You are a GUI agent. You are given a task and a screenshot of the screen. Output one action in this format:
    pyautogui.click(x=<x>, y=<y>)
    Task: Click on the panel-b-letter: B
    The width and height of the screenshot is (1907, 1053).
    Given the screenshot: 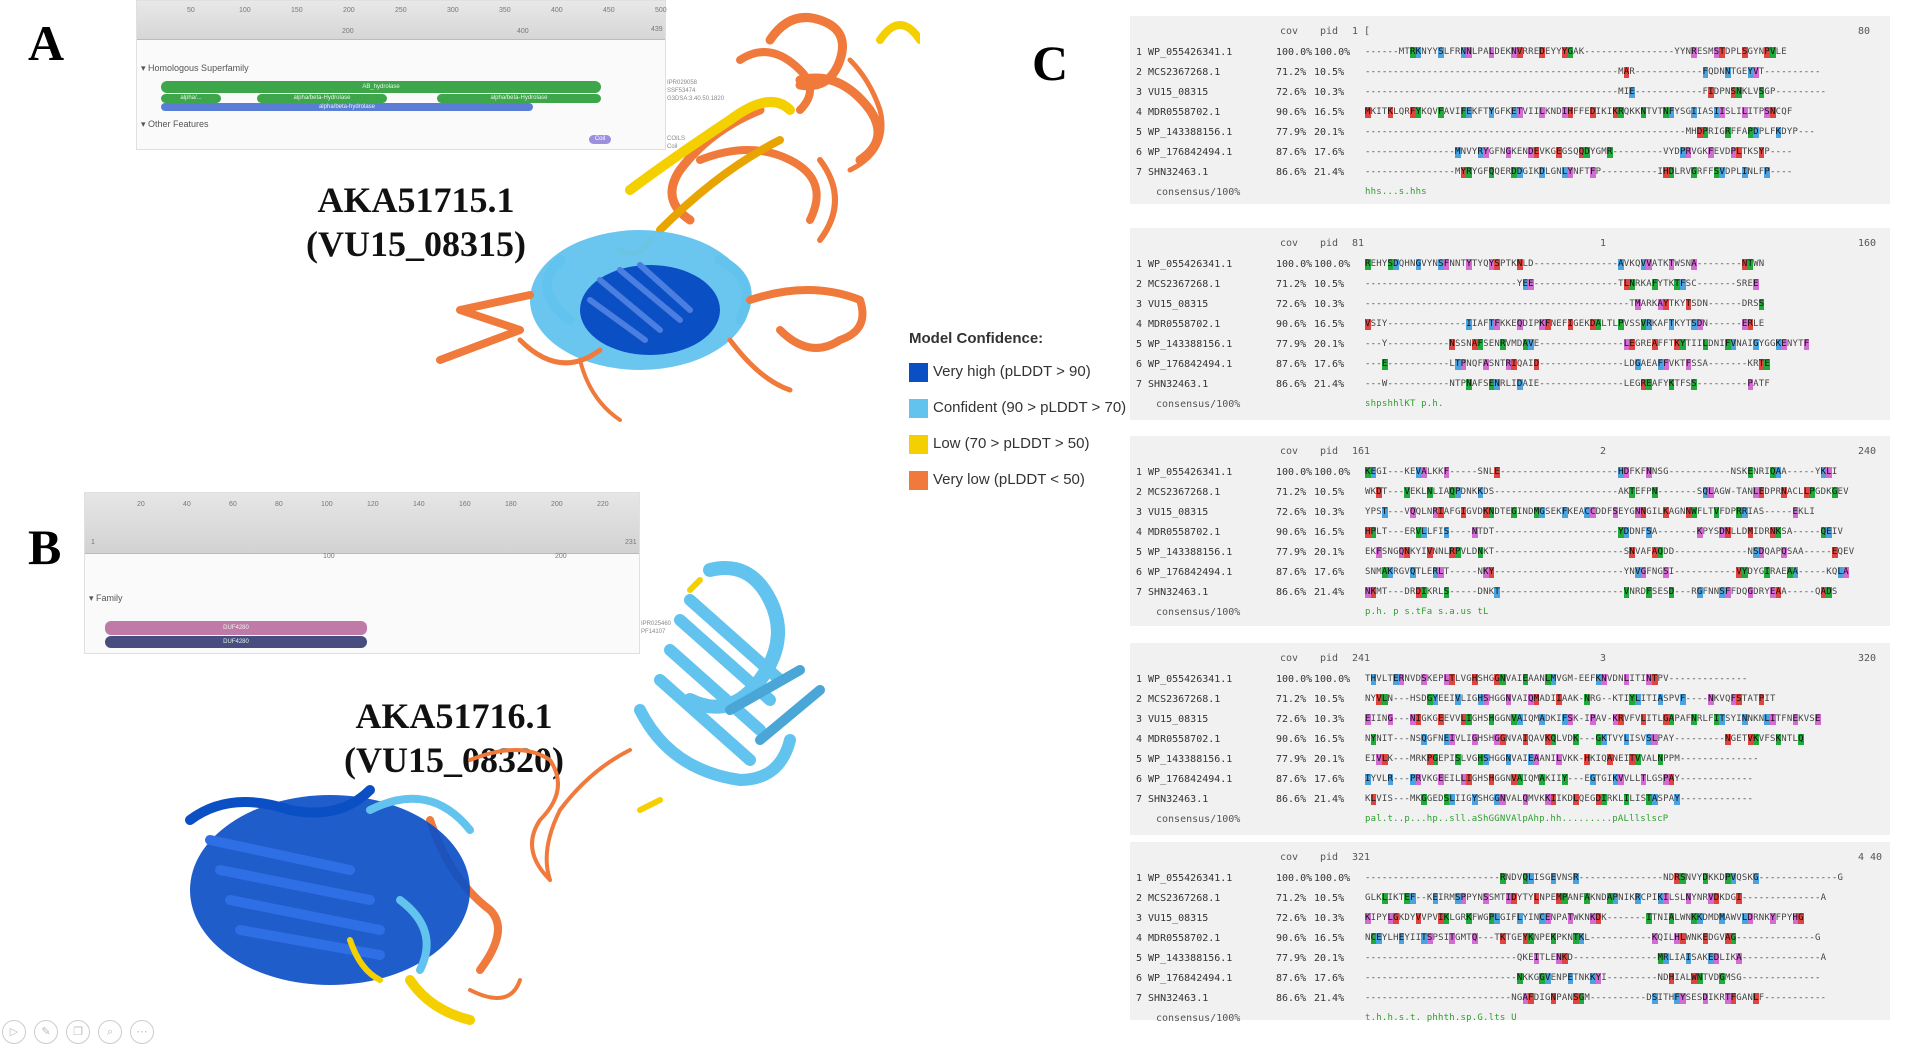 What is the action you would take?
    pyautogui.click(x=45, y=547)
    